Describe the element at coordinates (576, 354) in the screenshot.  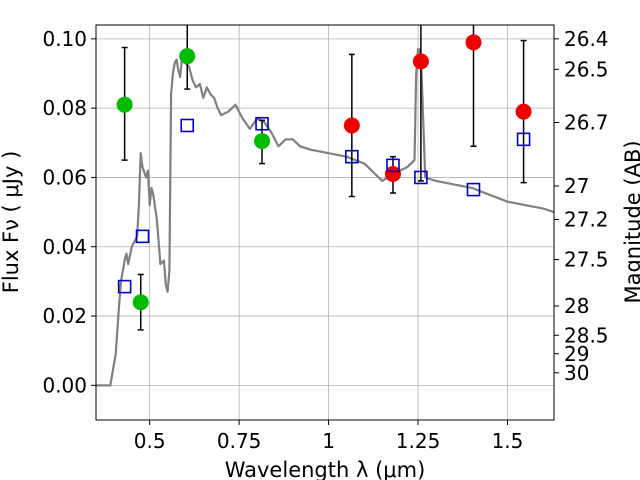
I see `right-tick-label: 29` at that location.